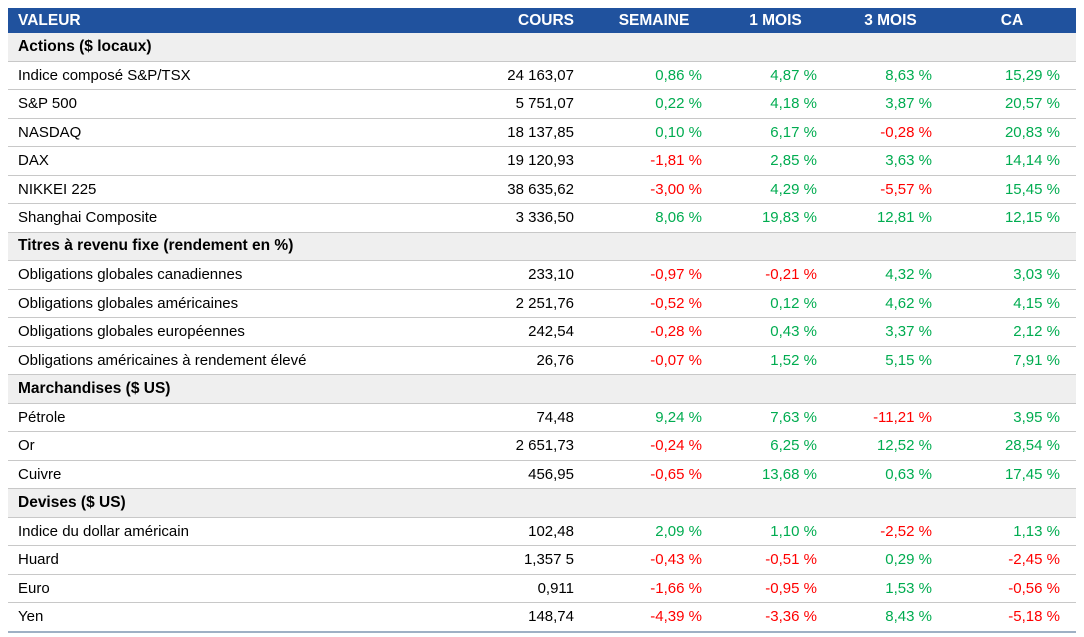 The height and width of the screenshot is (637, 1084). I want to click on mois-1-change-cell: 13,68 %, so click(775, 474).